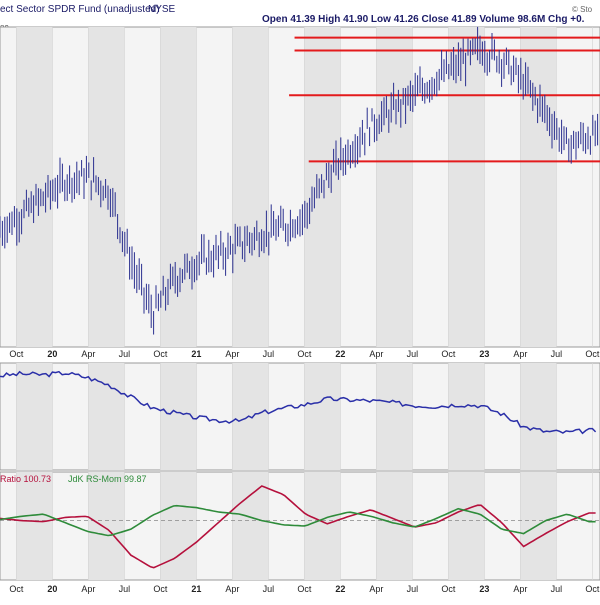 The height and width of the screenshot is (605, 600). What do you see at coordinates (80, 9) in the screenshot?
I see `chart-title: ect Sector SPDR Fund (unadjusted)` at bounding box center [80, 9].